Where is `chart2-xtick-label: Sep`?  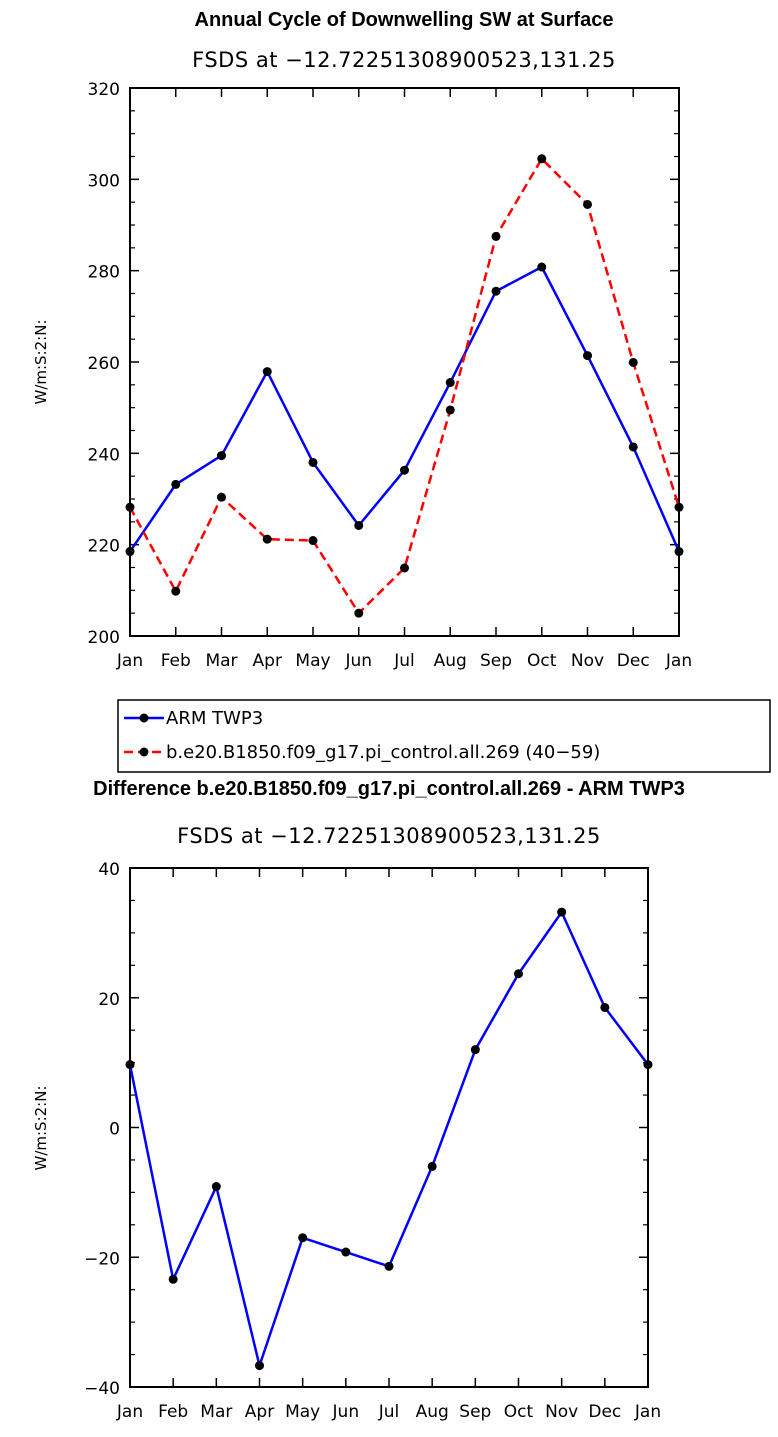
chart2-xtick-label: Sep is located at coordinates (475, 1412).